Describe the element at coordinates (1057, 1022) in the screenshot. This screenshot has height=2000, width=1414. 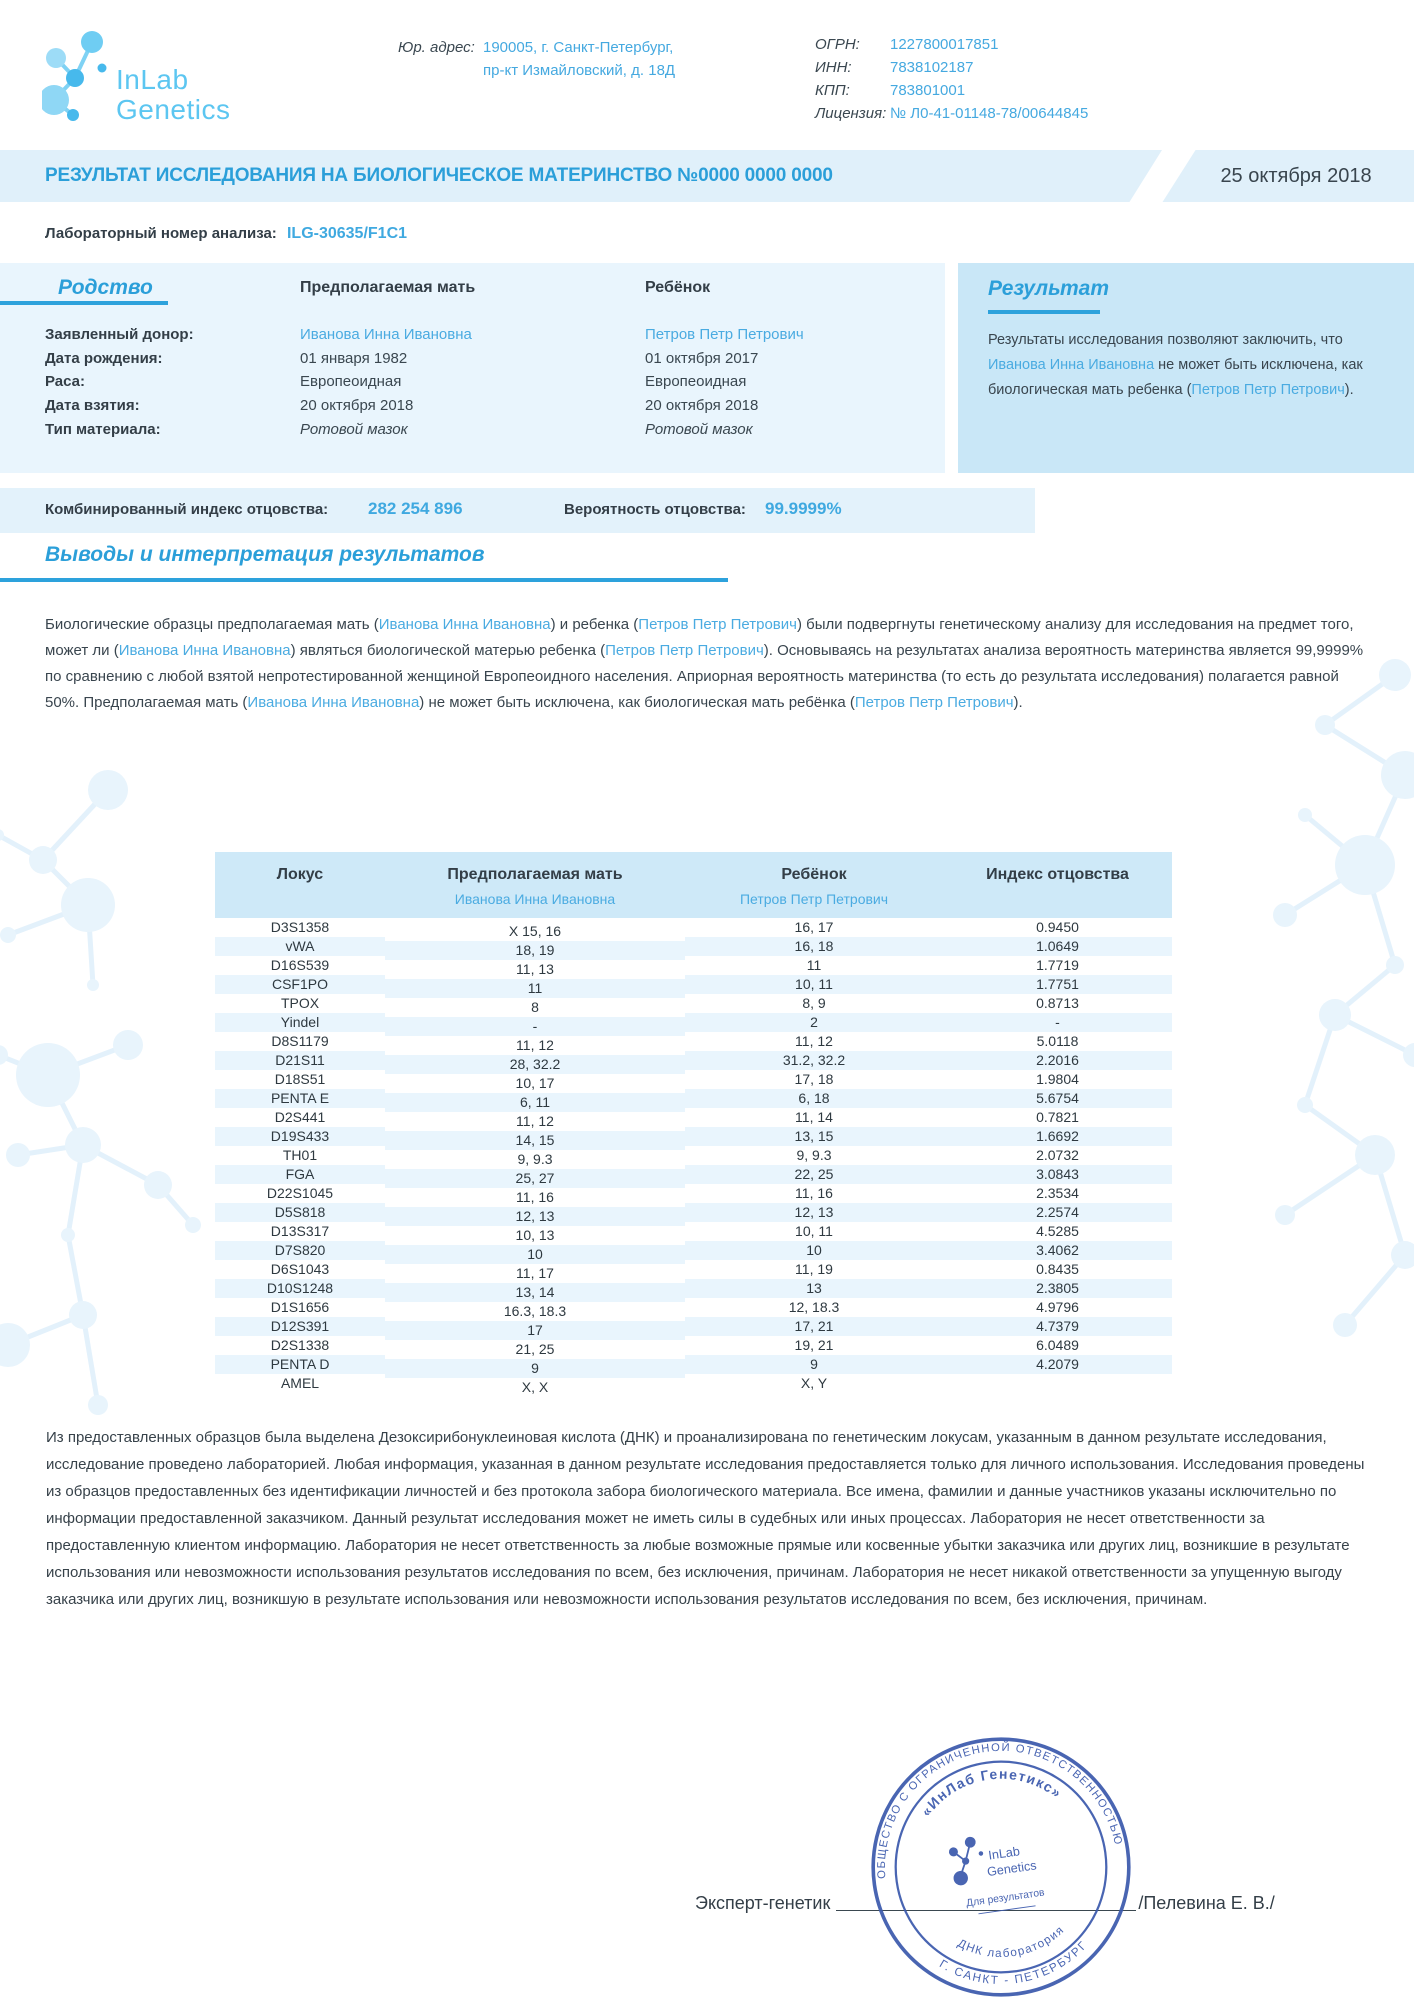
I see `table-cell: -` at that location.